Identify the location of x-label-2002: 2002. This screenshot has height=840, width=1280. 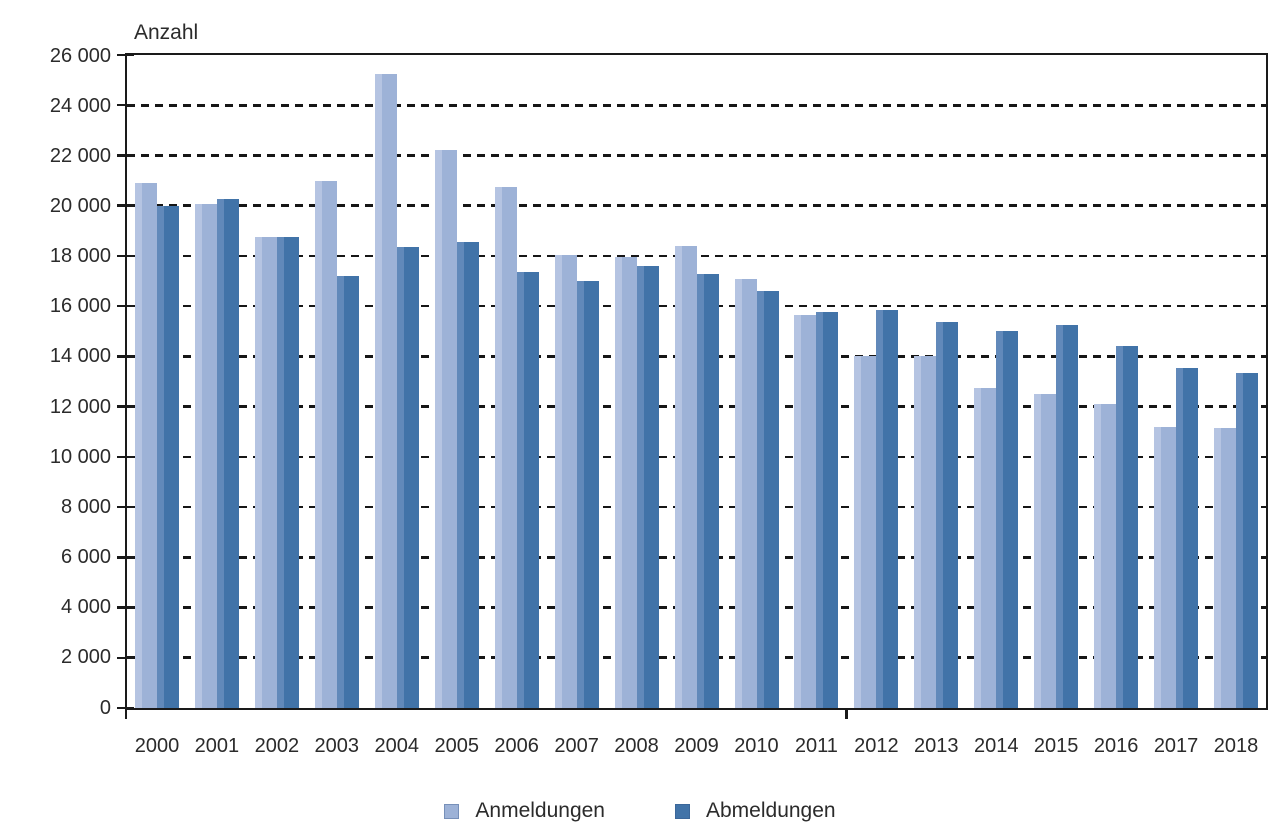
(277, 746).